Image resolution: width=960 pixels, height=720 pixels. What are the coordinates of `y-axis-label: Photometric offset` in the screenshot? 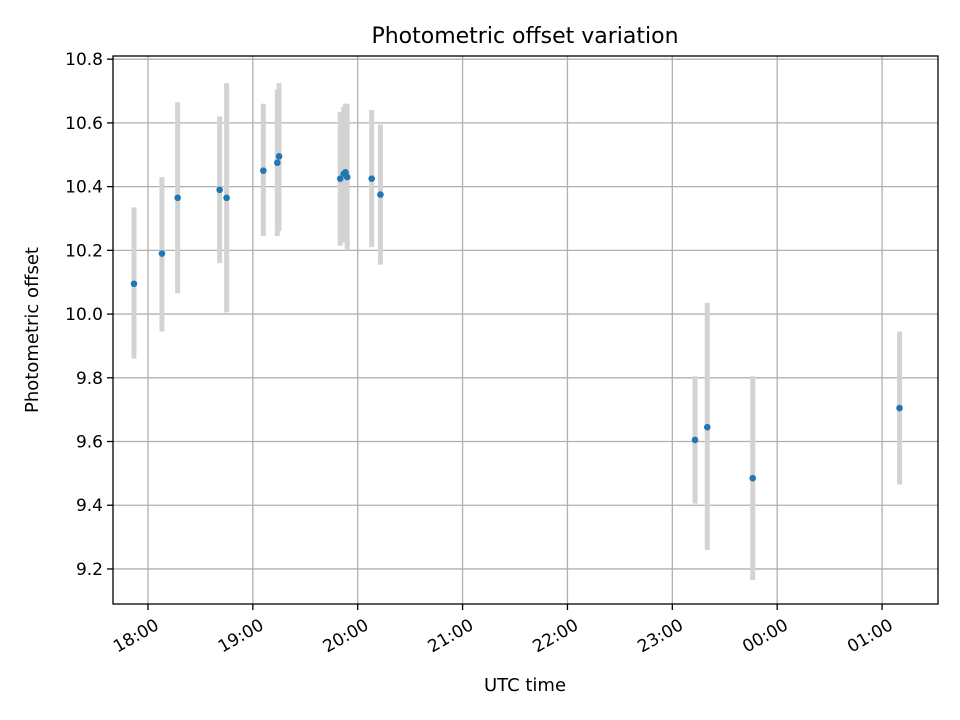 It's located at (32, 330).